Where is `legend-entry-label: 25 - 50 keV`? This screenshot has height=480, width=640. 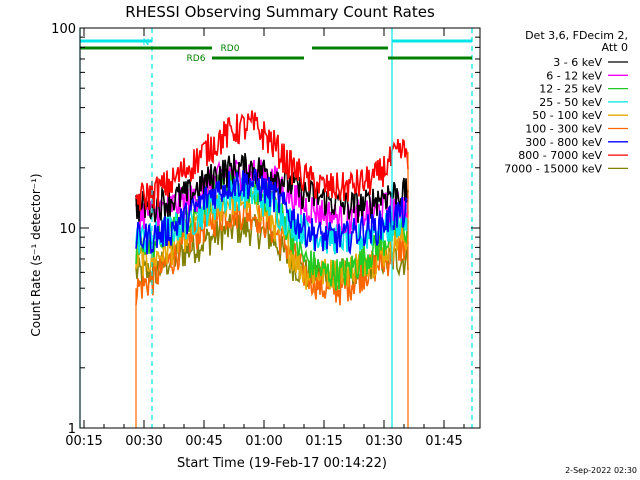 legend-entry-label: 25 - 50 keV is located at coordinates (570, 102).